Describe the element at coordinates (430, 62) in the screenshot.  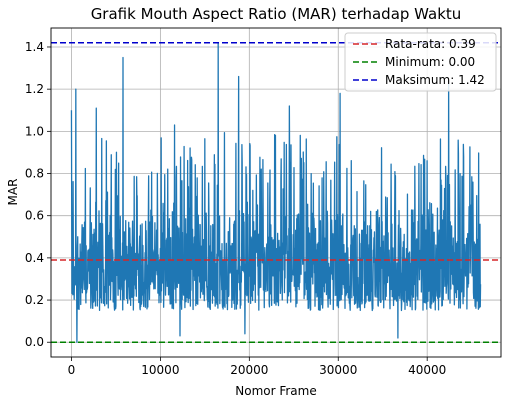
I see `legend-label: Minimum: 0.00` at that location.